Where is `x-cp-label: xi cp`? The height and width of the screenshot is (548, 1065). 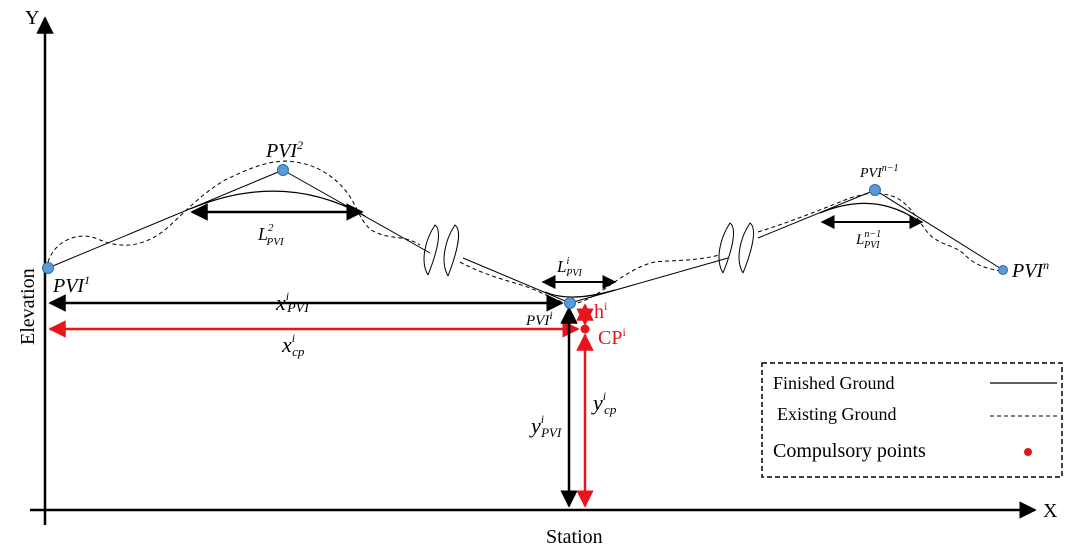 x-cp-label: xi cp is located at coordinates (293, 345).